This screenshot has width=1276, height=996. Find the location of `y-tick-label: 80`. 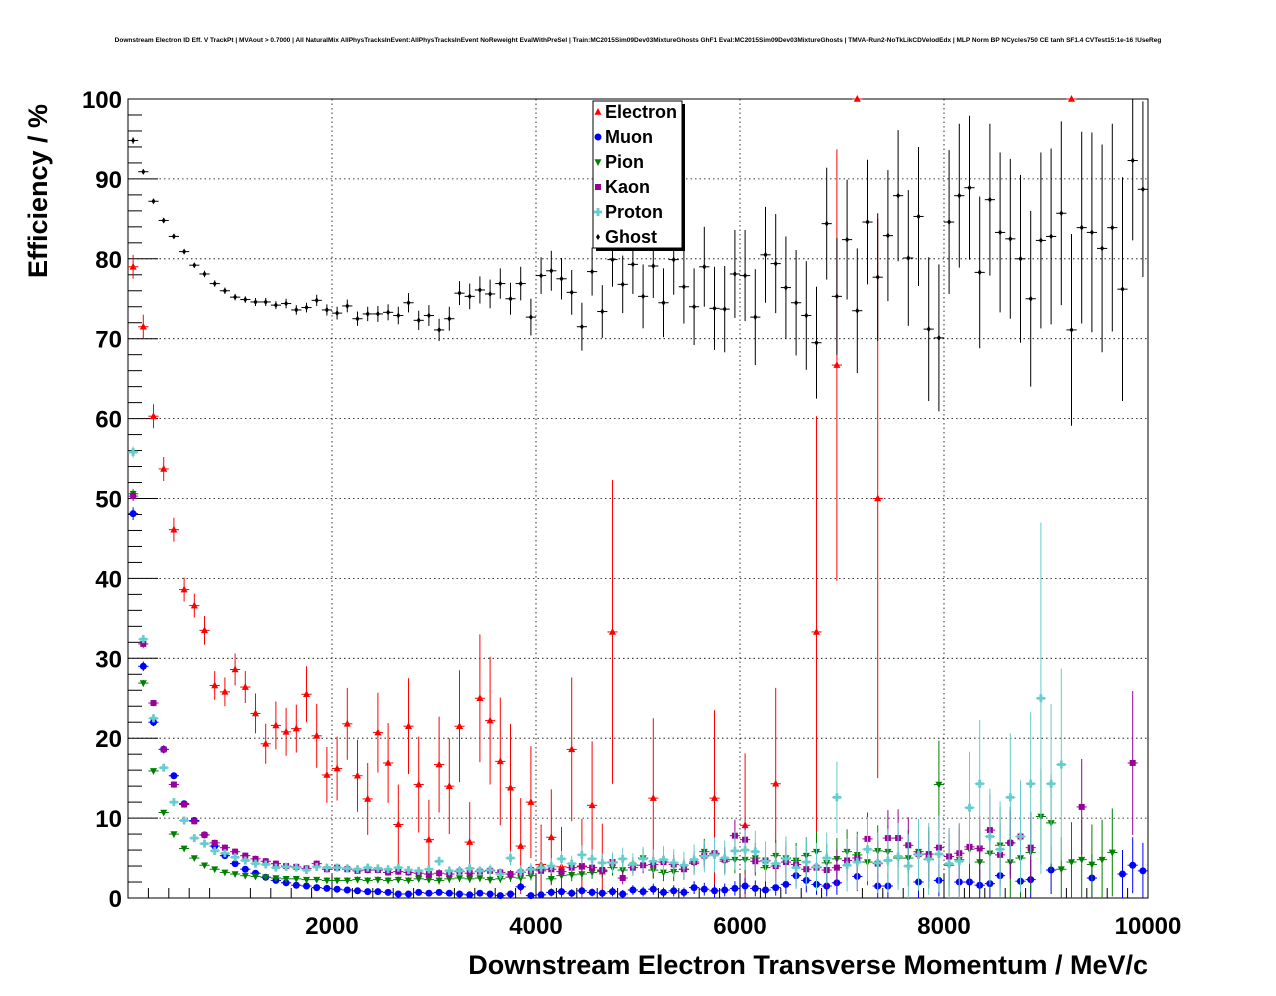

y-tick-label: 80 is located at coordinates (108, 260).